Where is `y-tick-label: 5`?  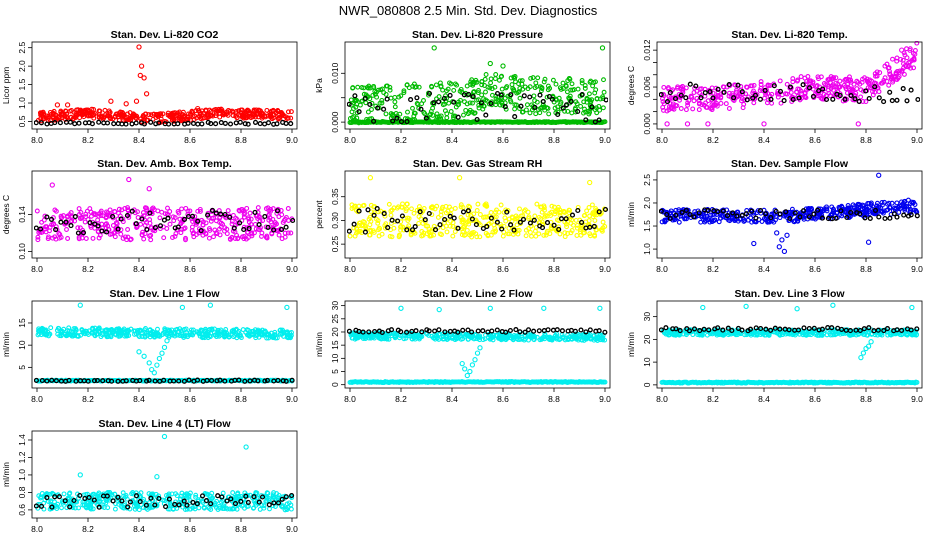 y-tick-label: 5 is located at coordinates (335, 371).